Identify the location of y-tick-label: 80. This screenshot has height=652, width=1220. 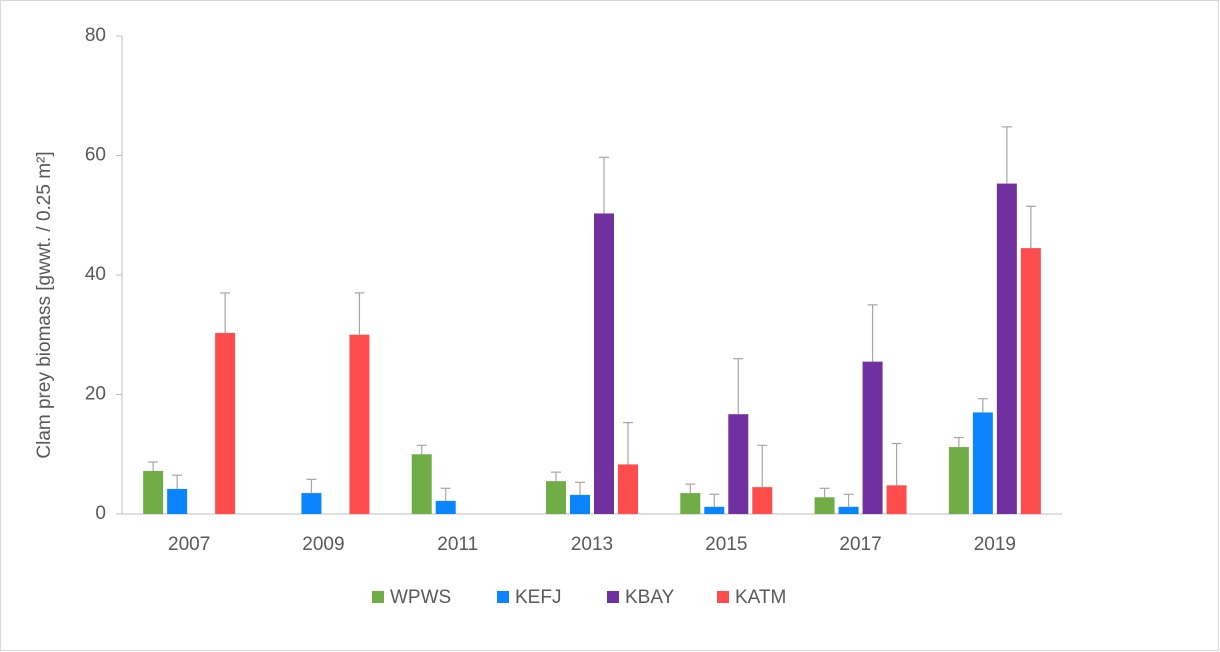
(95, 35).